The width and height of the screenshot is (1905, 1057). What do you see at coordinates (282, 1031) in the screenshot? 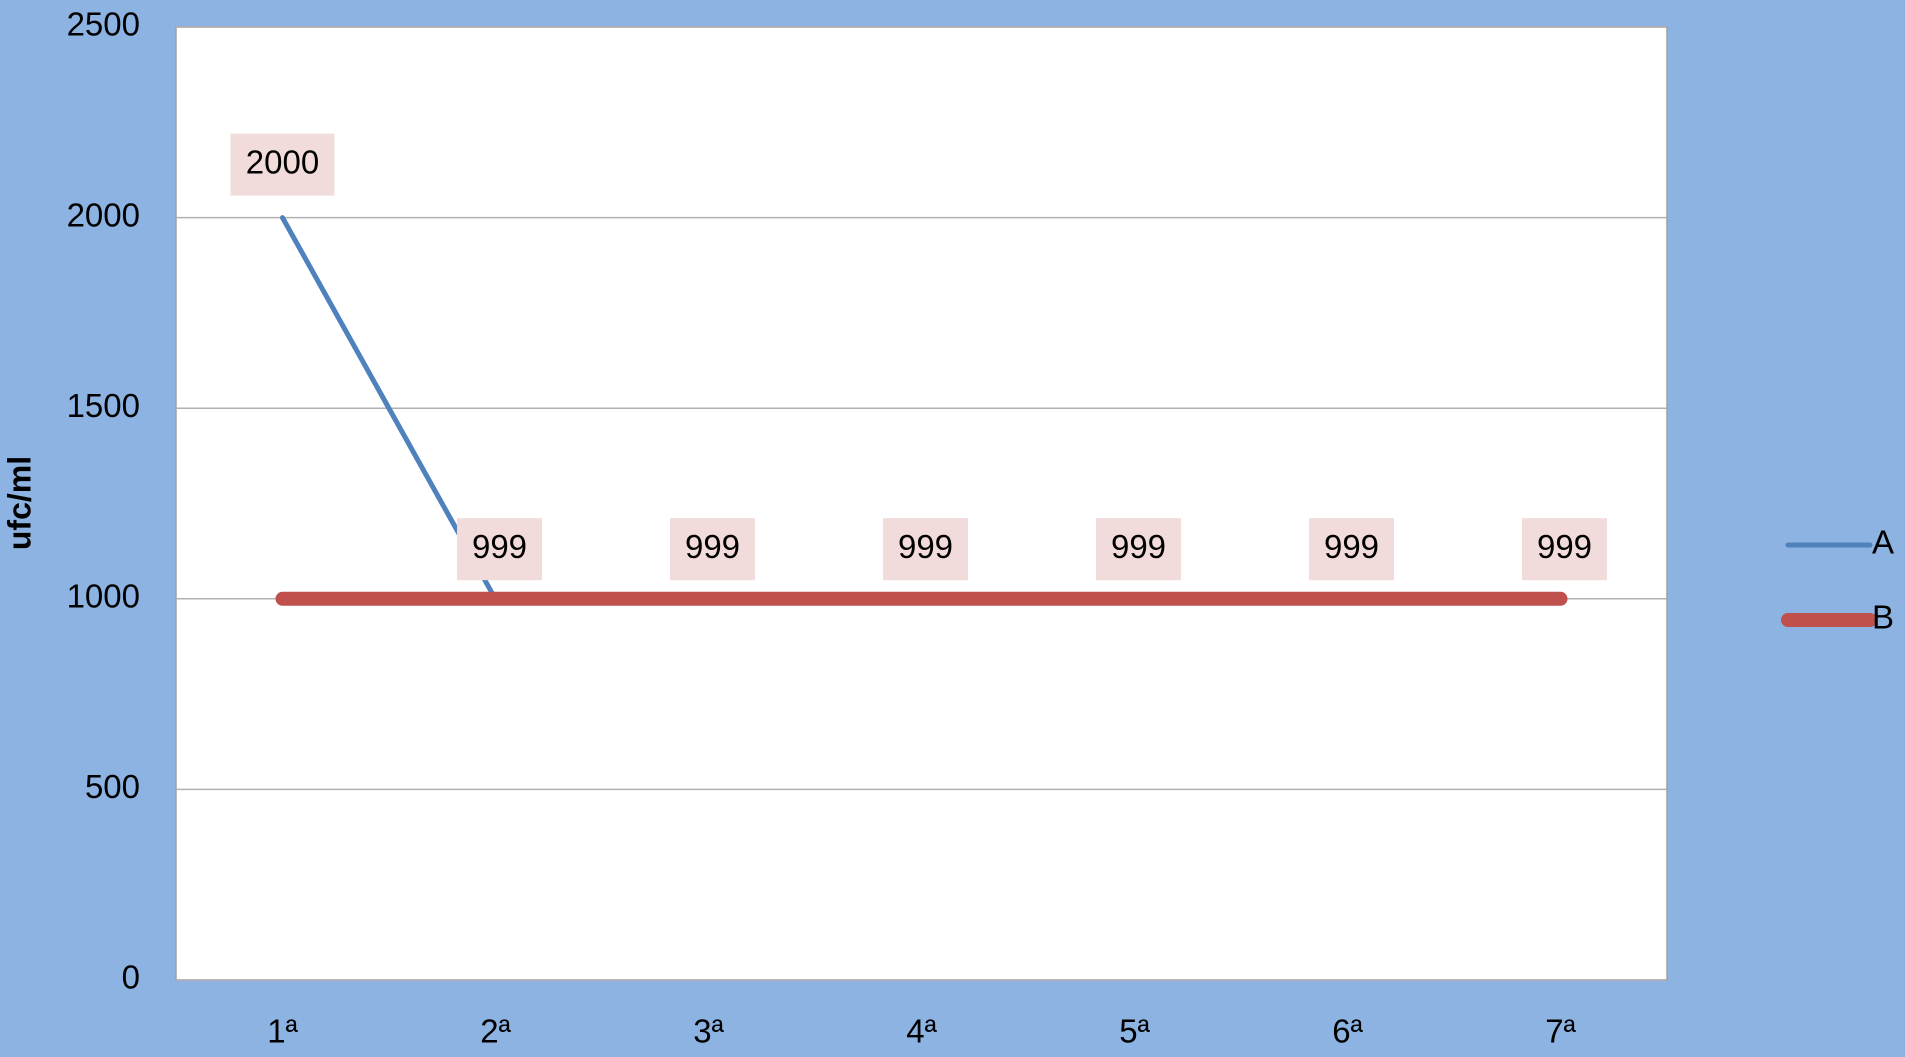
I see `x-tick-label: 1ª` at bounding box center [282, 1031].